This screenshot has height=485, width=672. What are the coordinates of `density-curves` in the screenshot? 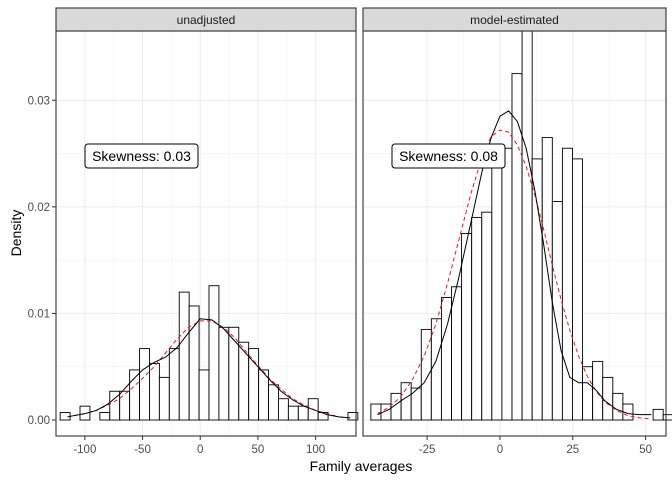 It's located at (209, 368).